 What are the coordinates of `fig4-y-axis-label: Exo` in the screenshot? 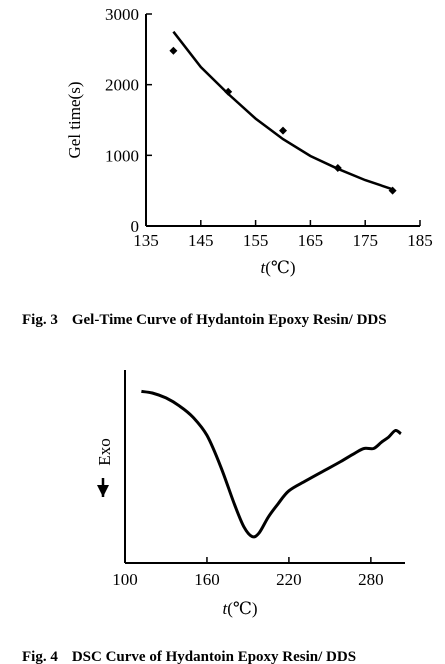 It's located at (104, 451).